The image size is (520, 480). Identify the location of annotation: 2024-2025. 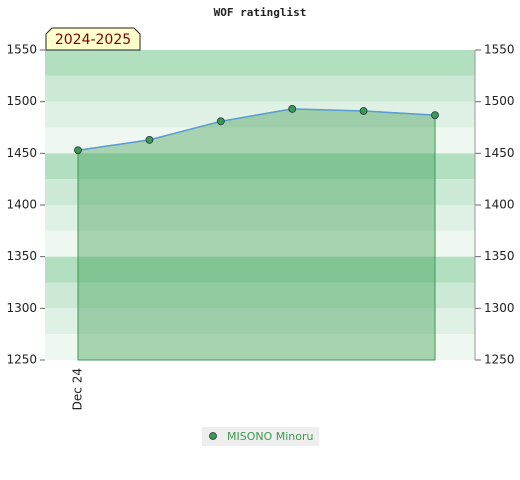
(93, 39).